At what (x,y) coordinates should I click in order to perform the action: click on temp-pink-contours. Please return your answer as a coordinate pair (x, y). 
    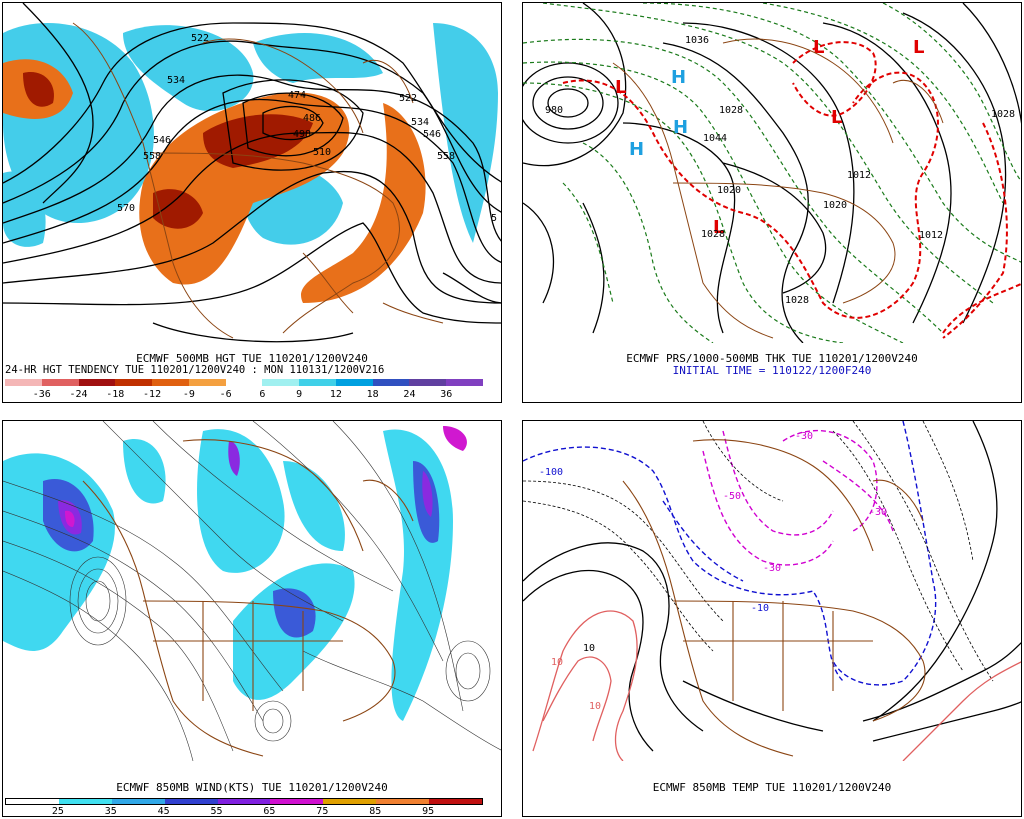
    Looking at the image, I should click on (776, 685).